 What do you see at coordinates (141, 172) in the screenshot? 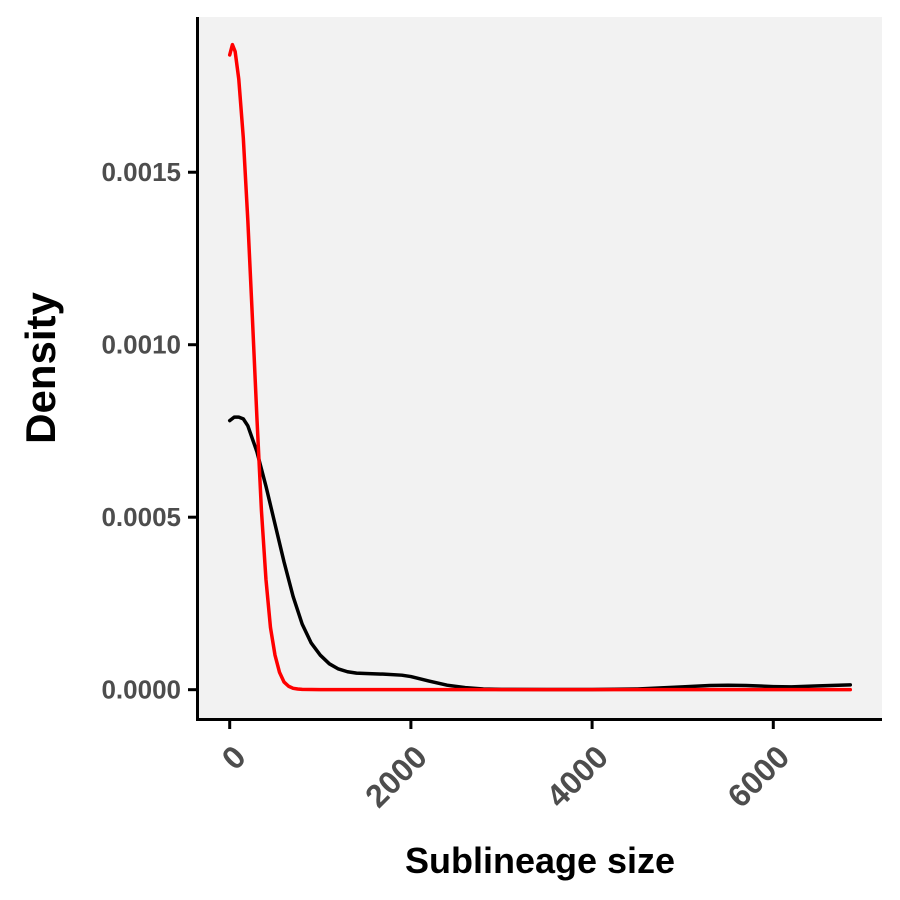
I see `y-tick-label: 0.0015` at bounding box center [141, 172].